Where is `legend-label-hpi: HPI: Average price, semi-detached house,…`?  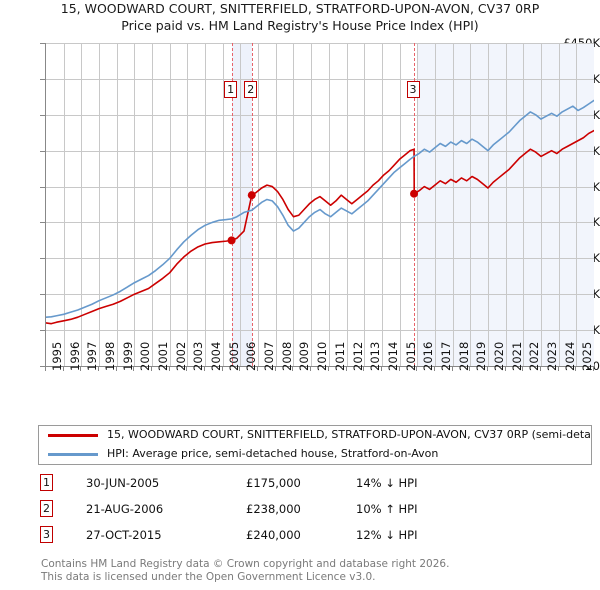 legend-label-hpi: HPI: Average price, semi-detached house,… is located at coordinates (273, 453).